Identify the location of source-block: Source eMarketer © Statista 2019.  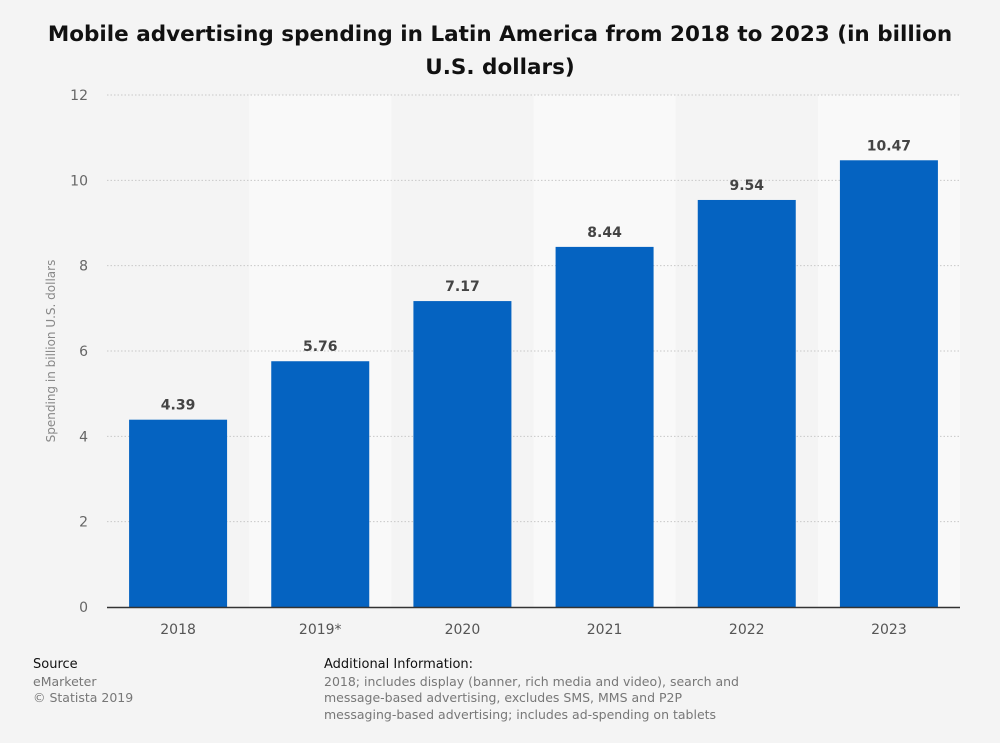
(83, 682).